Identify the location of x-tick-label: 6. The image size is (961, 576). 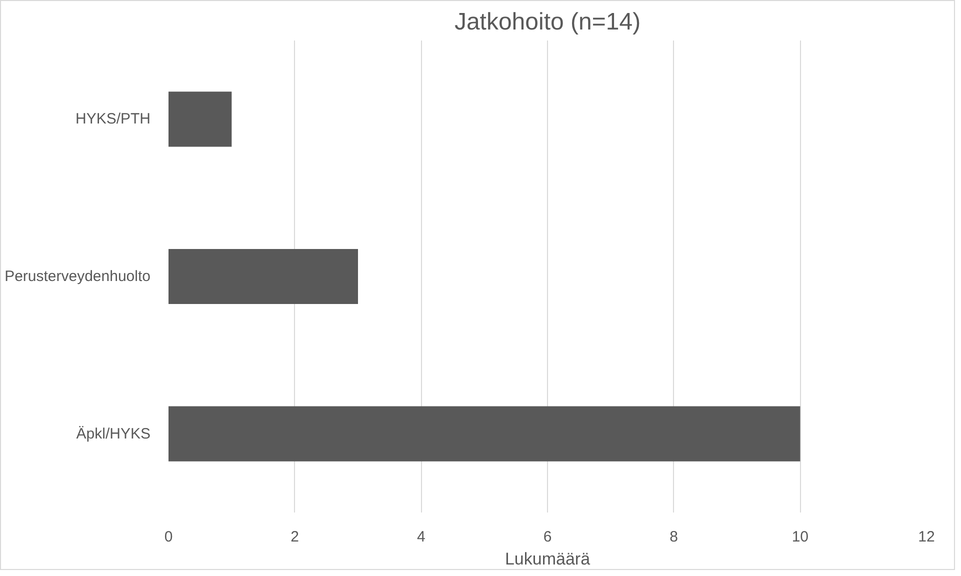
(547, 537).